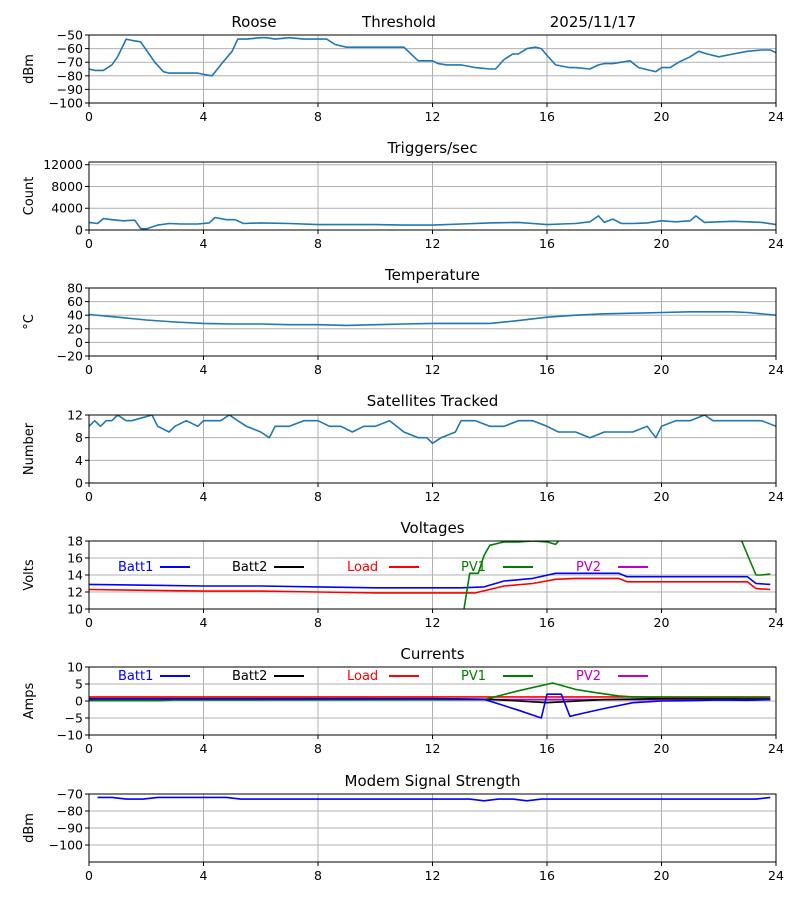 This screenshot has height=900, width=800. I want to click on y-tick-label: 12000, so click(63, 164).